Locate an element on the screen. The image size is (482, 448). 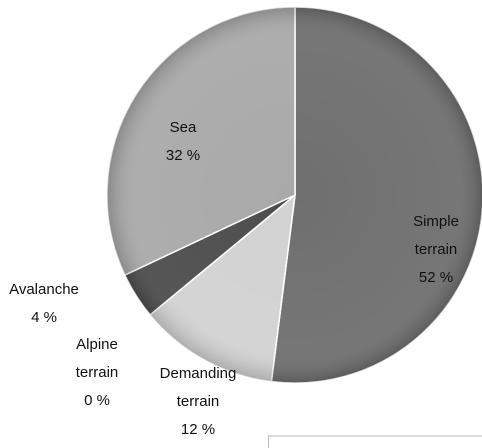
slice-label: Demanding terrain 12 % is located at coordinates (198, 402).